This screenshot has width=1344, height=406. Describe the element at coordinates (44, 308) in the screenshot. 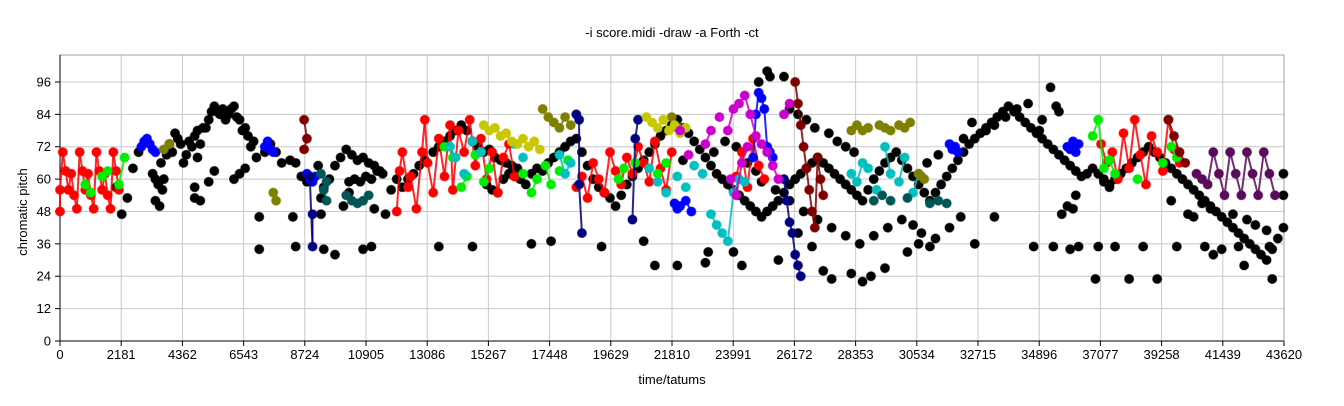

I see `y-tick-label: 12` at that location.